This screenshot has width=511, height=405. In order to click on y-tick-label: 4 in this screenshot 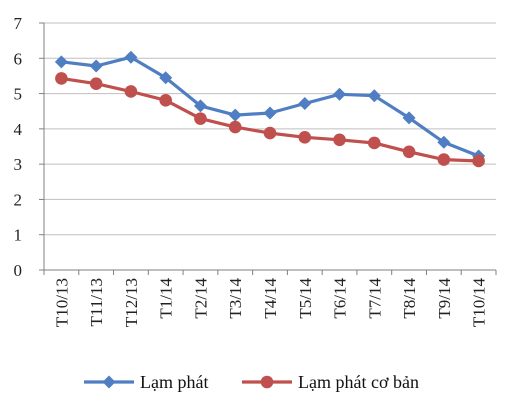, I will do `click(18, 129)`.